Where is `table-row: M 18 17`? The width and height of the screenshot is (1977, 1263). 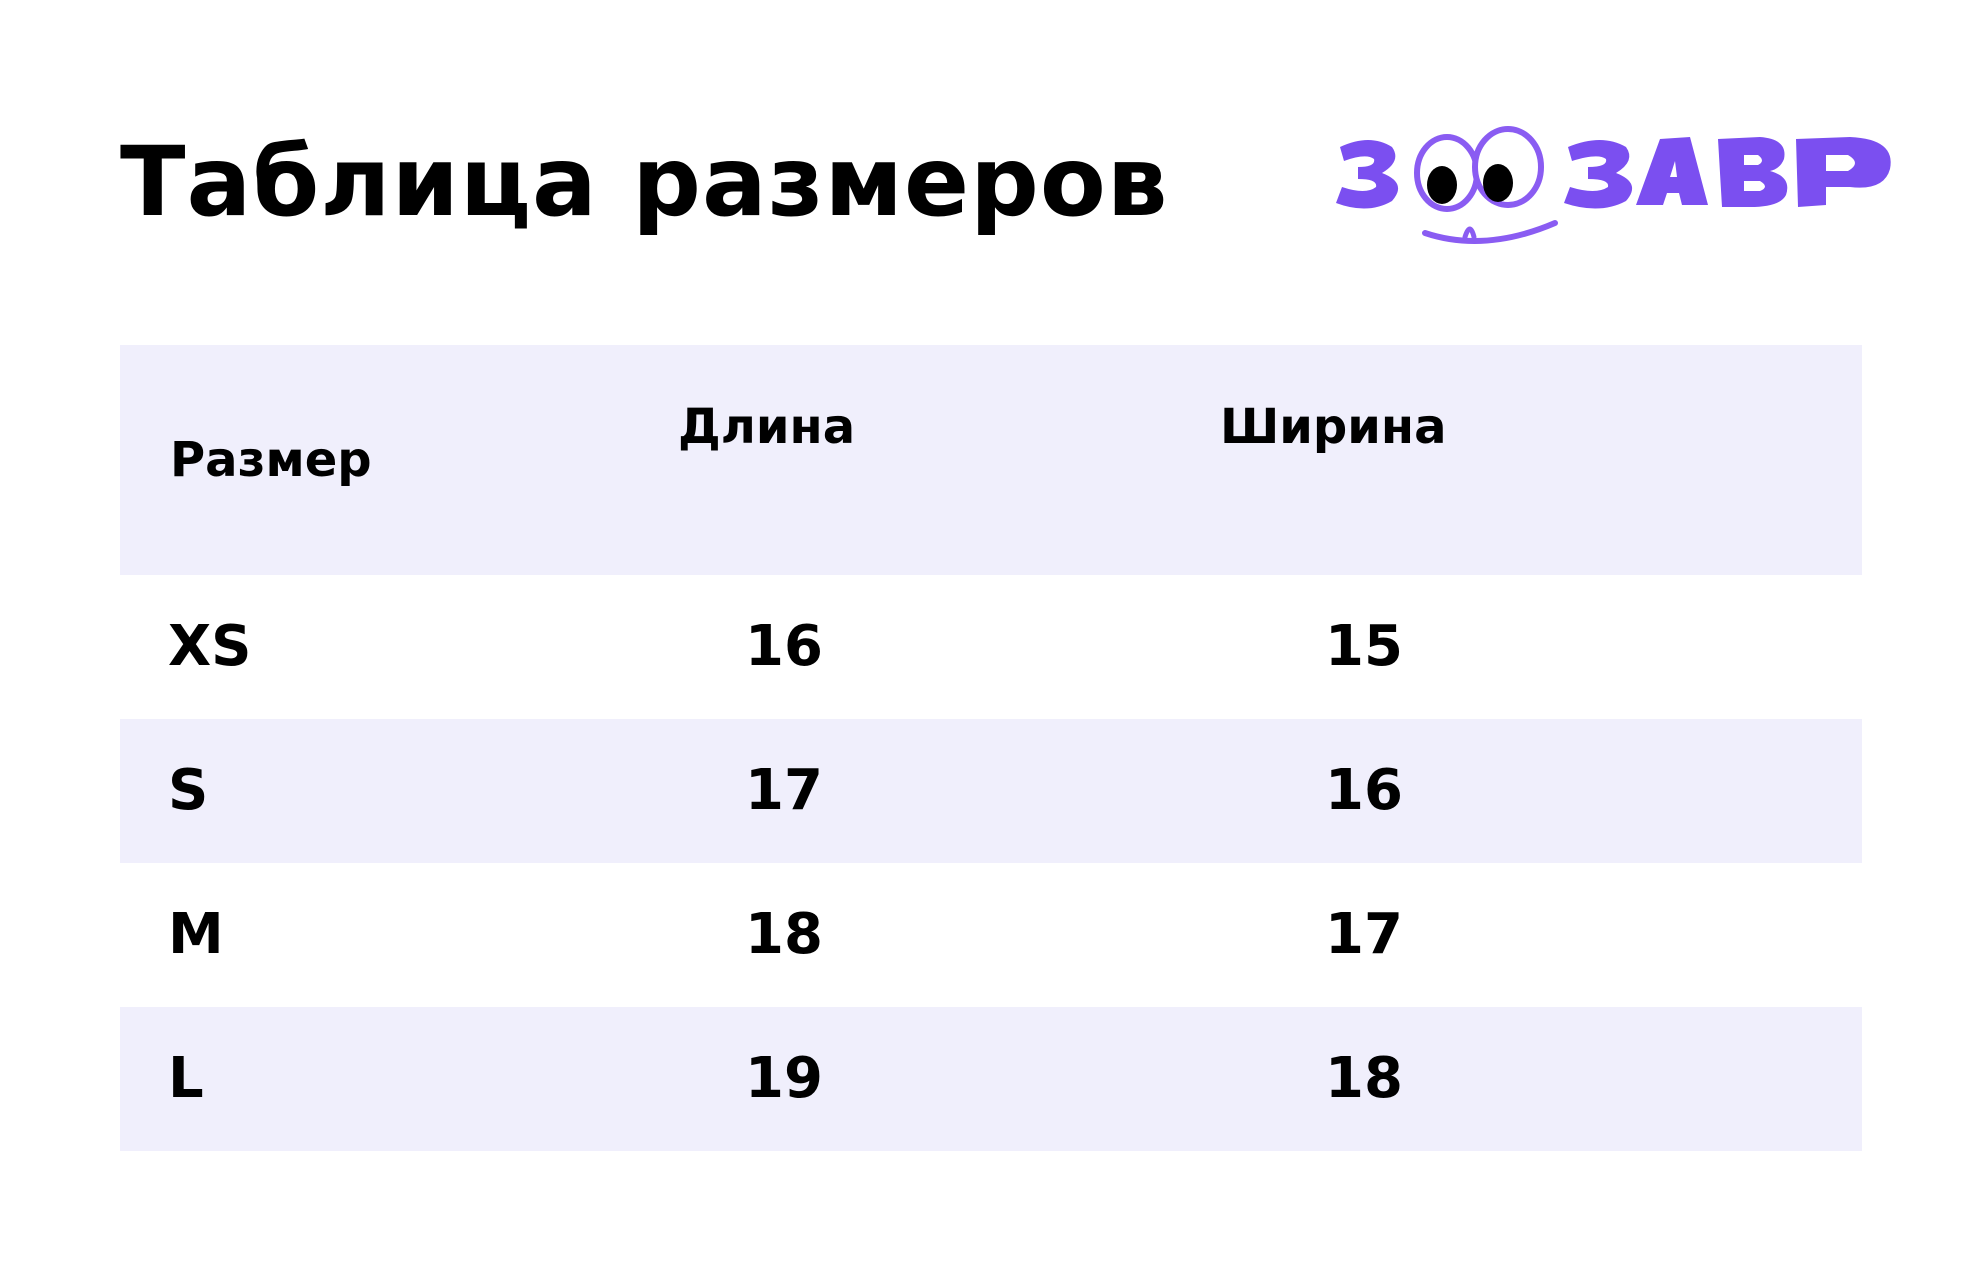 table-row: M 18 17 is located at coordinates (991, 935).